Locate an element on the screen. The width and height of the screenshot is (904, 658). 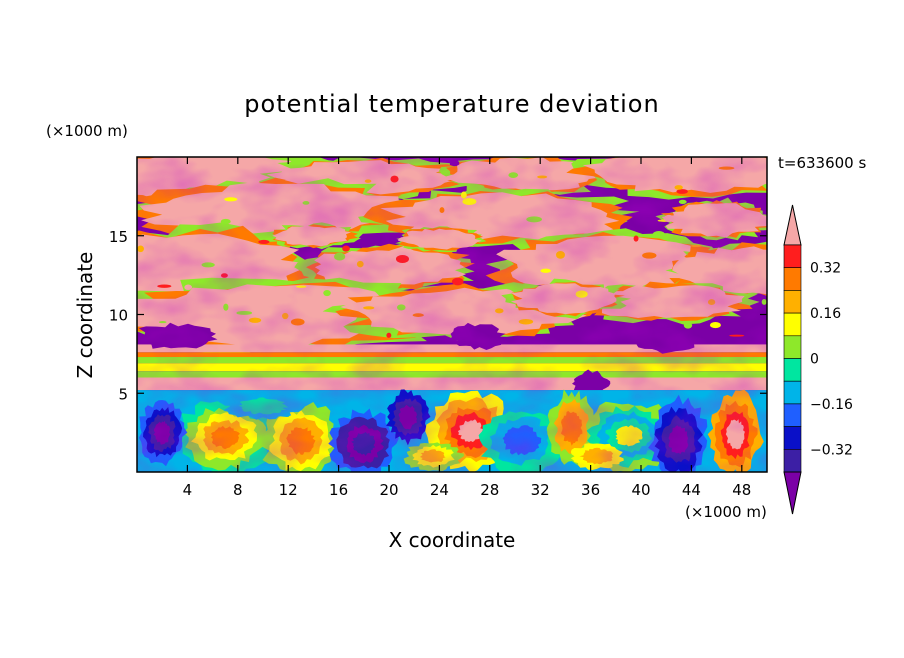
x-tick-label: 44 is located at coordinates (691, 490).